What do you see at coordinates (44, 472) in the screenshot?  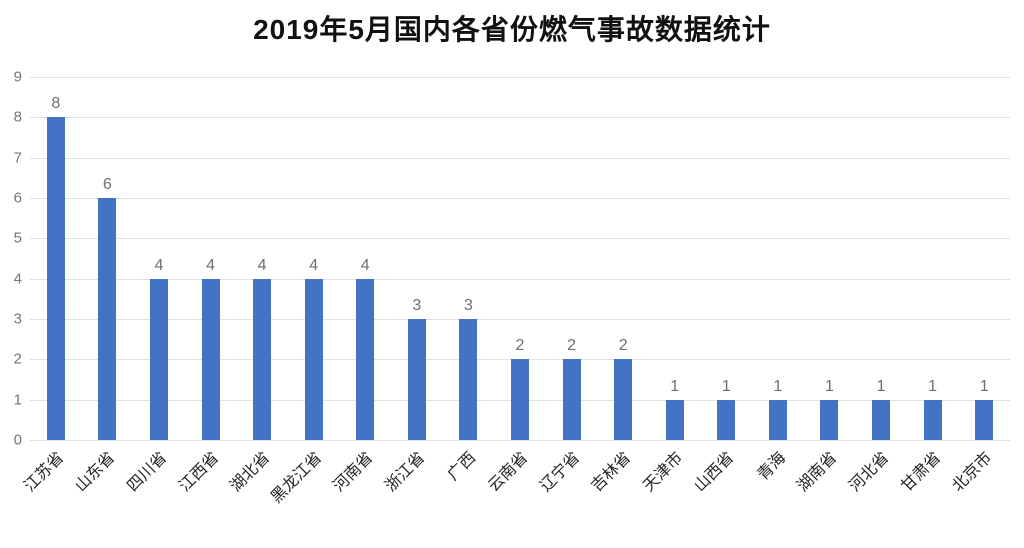 I see `x-axis-category-label: 江苏省` at bounding box center [44, 472].